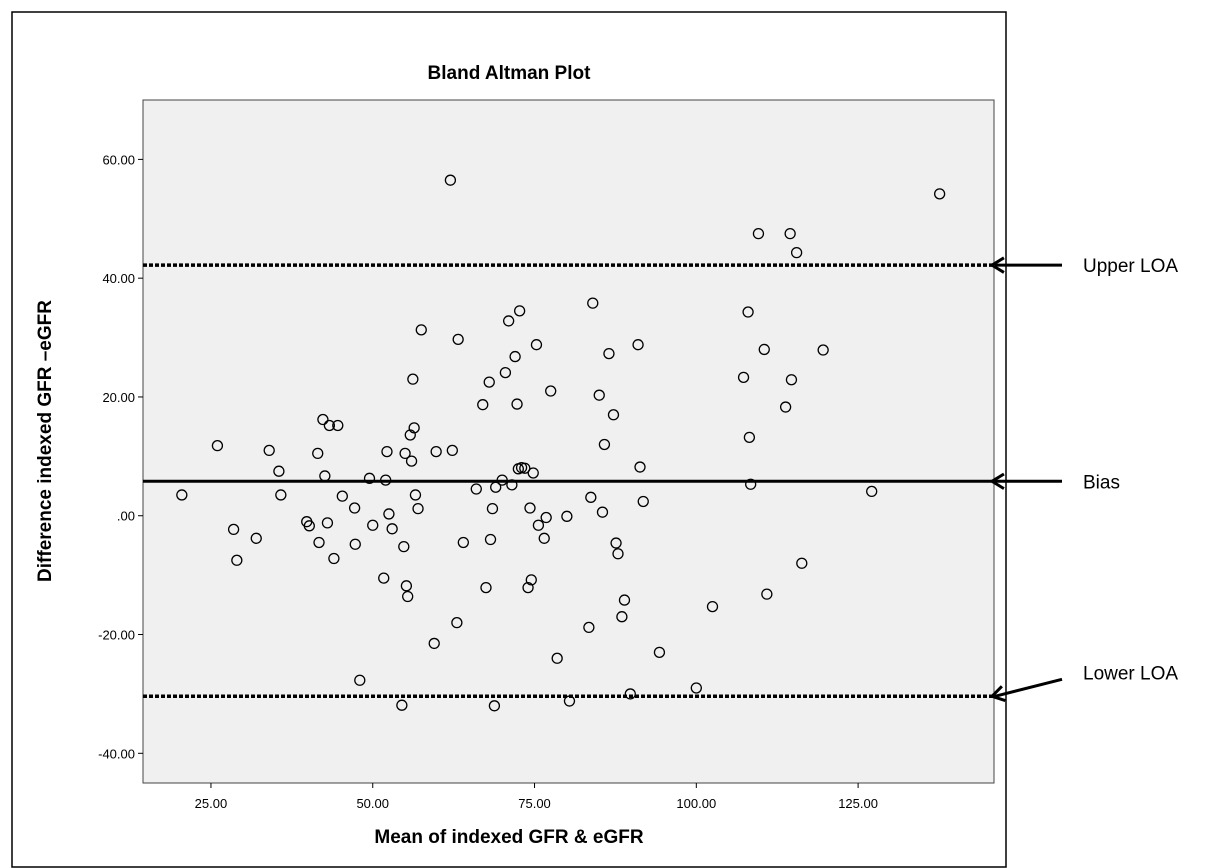  I want to click on arrow-shaft, so click(1028, 687).